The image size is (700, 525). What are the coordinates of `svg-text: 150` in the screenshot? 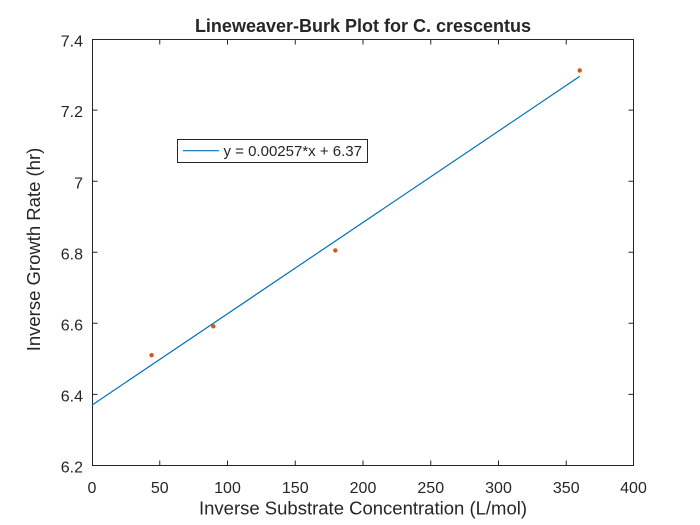 It's located at (295, 488).